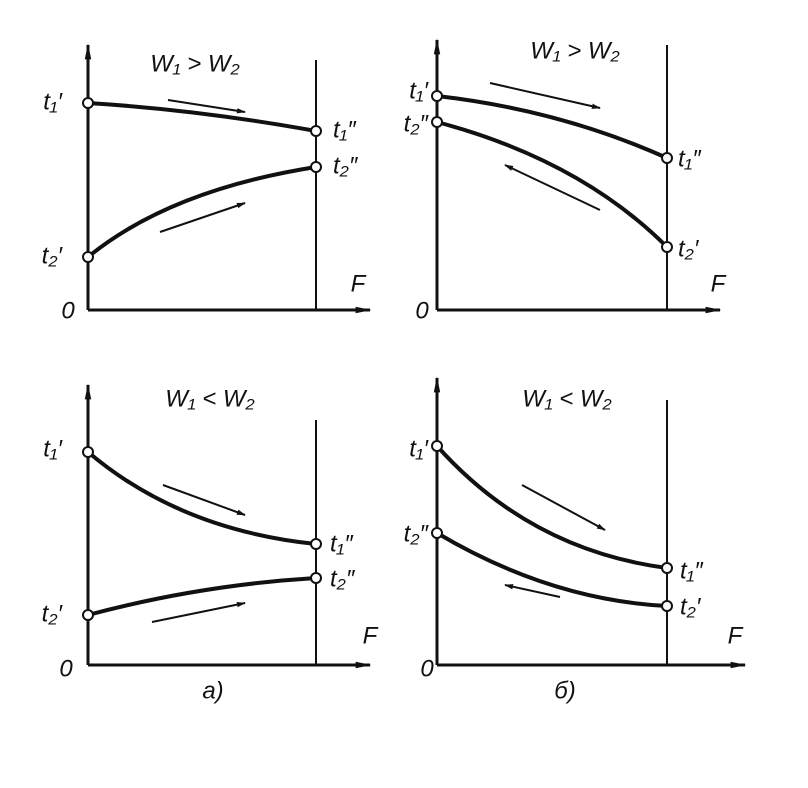  What do you see at coordinates (212, 690) in the screenshot?
I see `caption: а)` at bounding box center [212, 690].